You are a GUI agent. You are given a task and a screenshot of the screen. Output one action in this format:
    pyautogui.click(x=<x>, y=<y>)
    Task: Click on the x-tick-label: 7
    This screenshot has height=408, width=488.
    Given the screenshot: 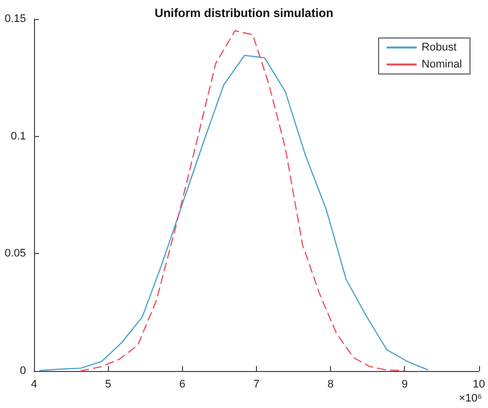 What is the action you would take?
    pyautogui.click(x=256, y=384)
    